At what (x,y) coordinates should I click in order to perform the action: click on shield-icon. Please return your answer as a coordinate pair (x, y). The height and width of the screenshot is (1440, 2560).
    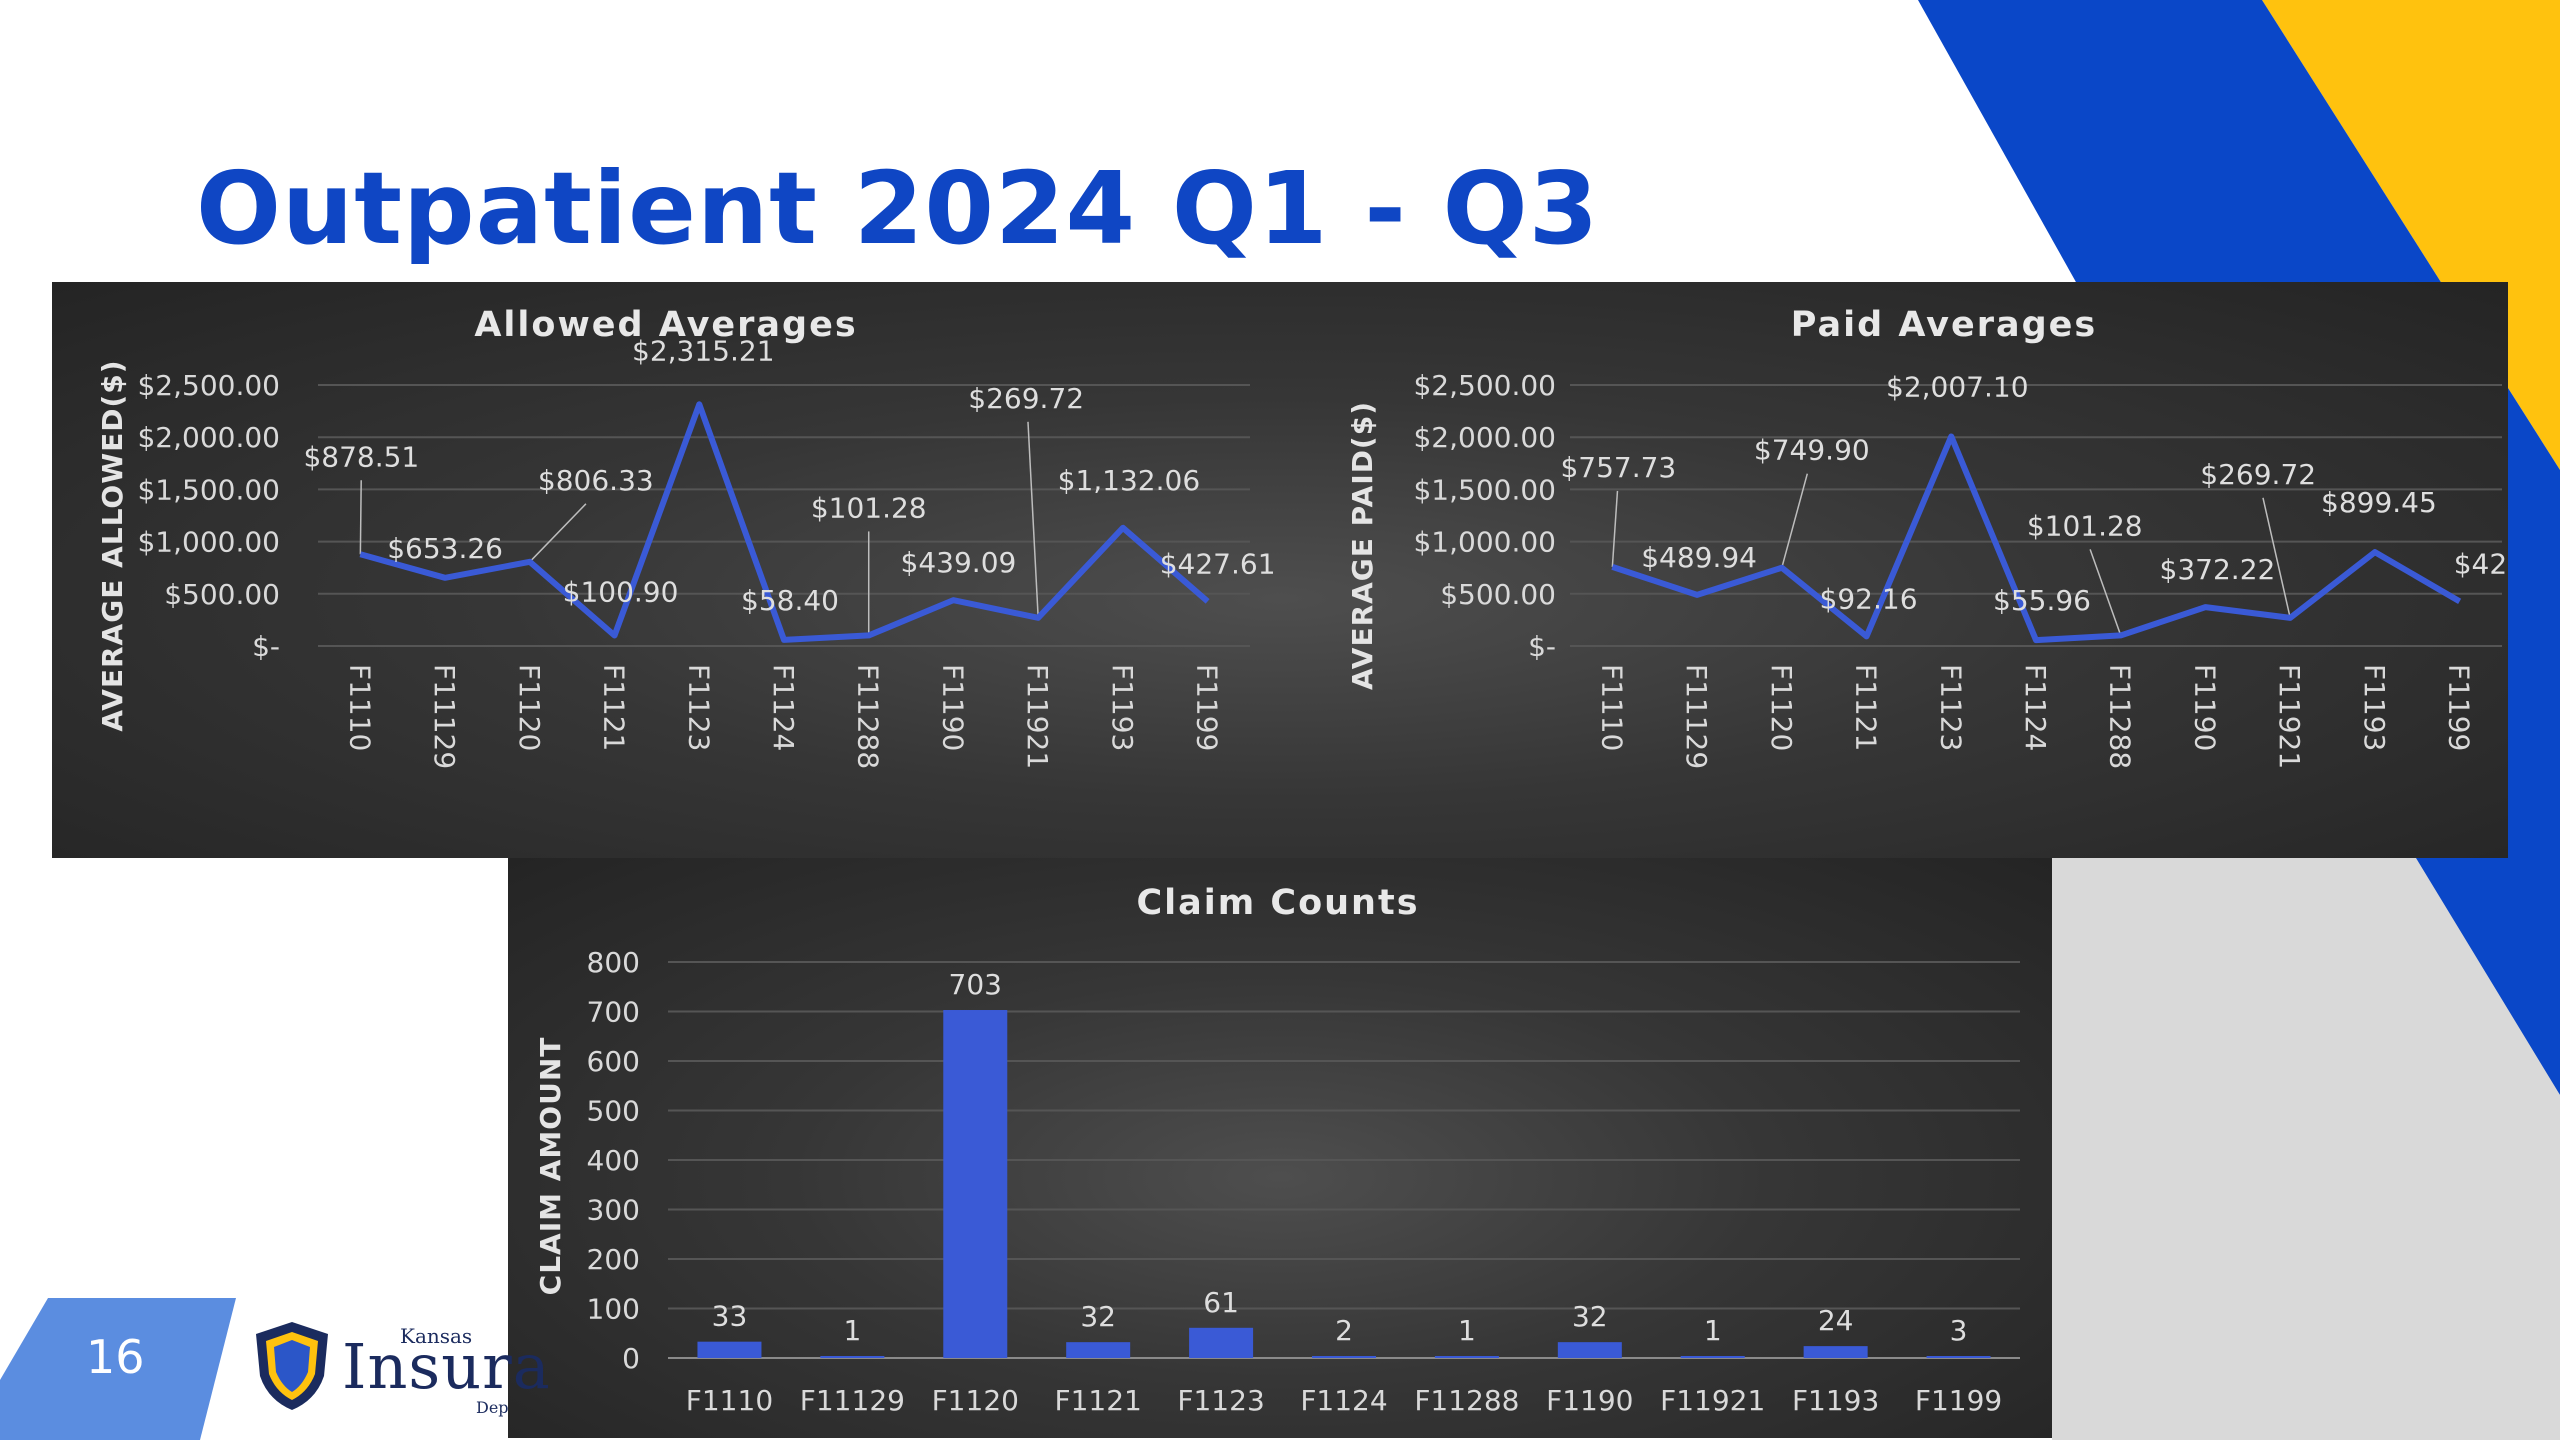
    Looking at the image, I should click on (292, 1366).